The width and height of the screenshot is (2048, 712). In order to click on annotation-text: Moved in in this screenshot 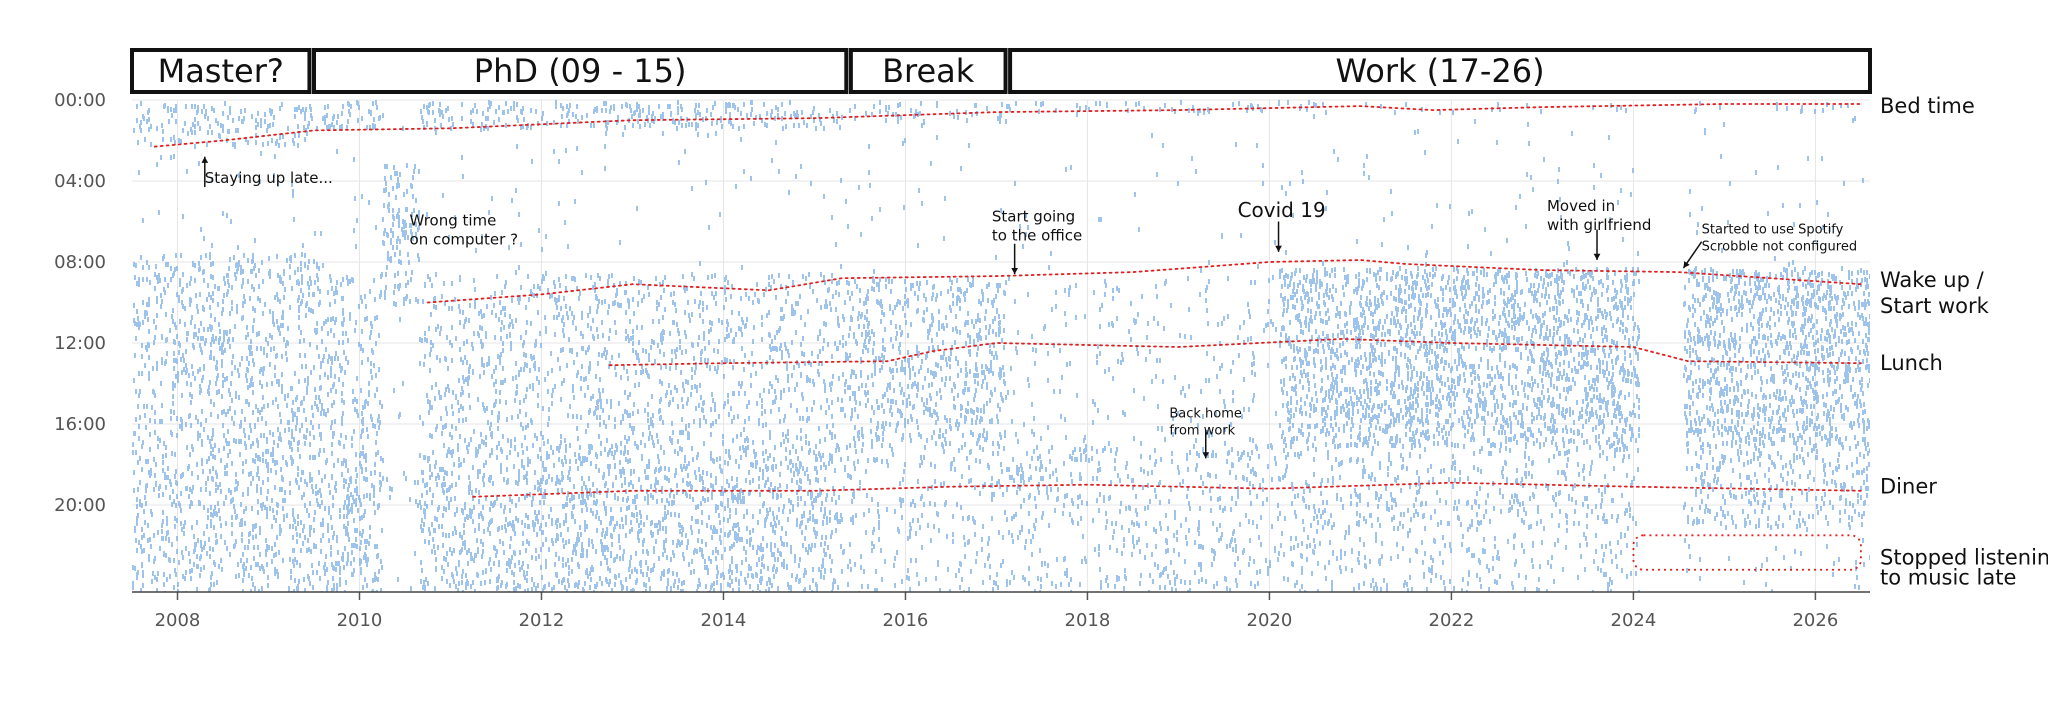, I will do `click(1581, 206)`.